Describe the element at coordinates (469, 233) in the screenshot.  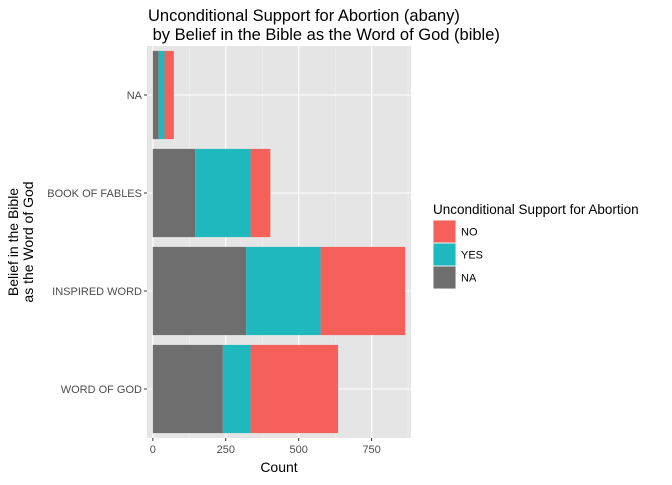
I see `legend-label-no: NO` at that location.